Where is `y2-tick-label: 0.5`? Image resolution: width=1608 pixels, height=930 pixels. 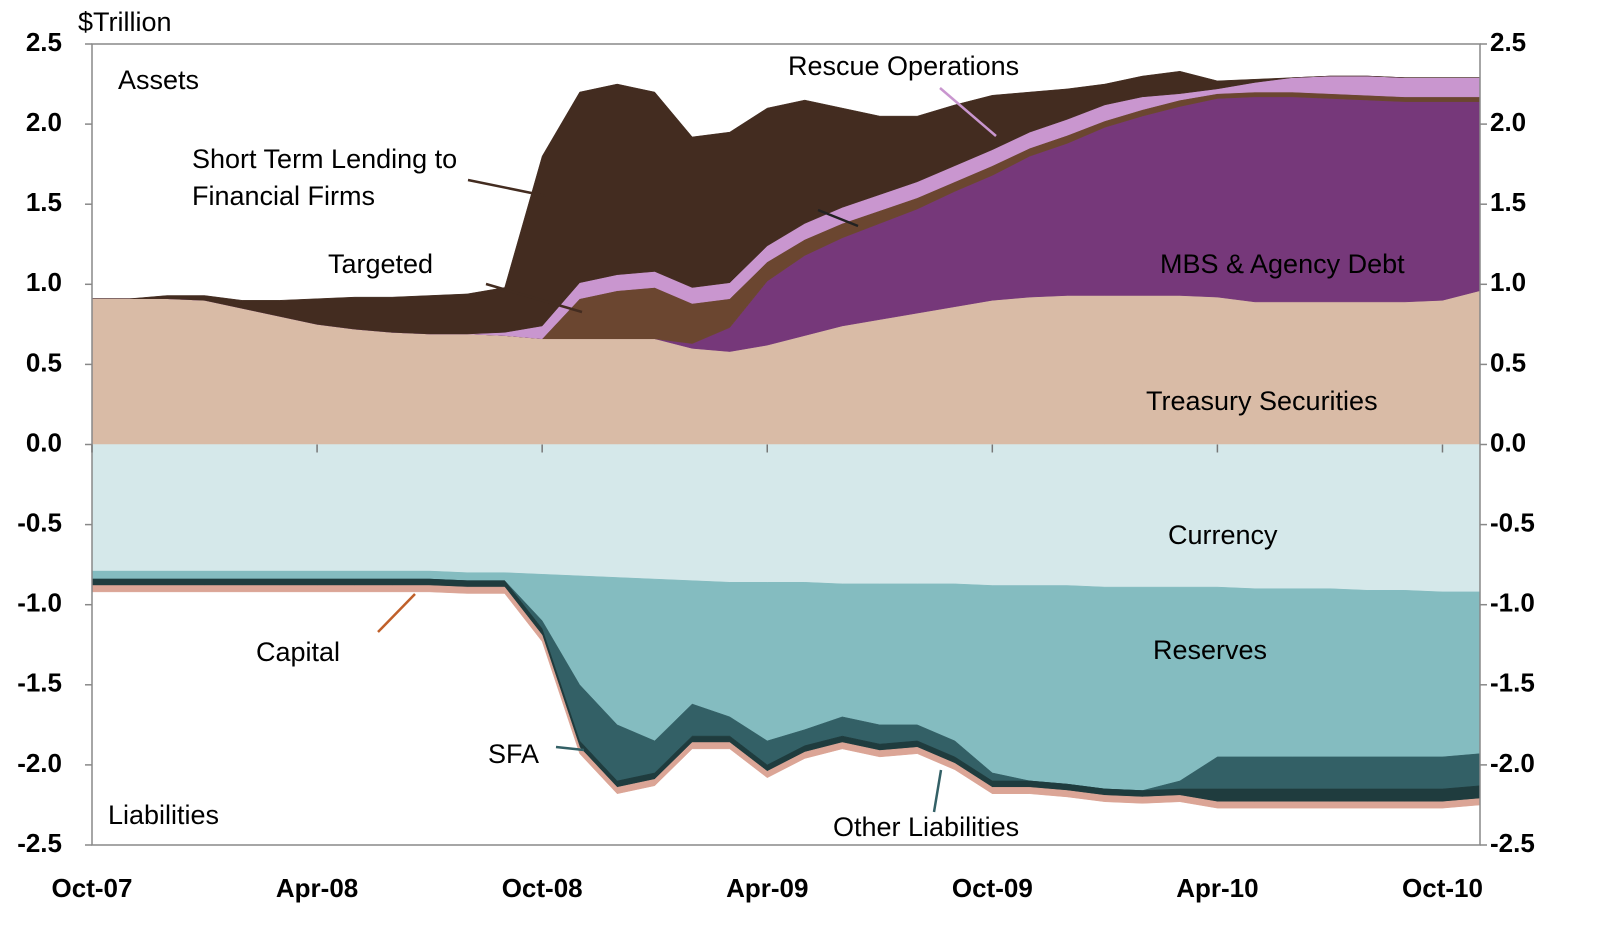
y2-tick-label: 0.5 is located at coordinates (1508, 362).